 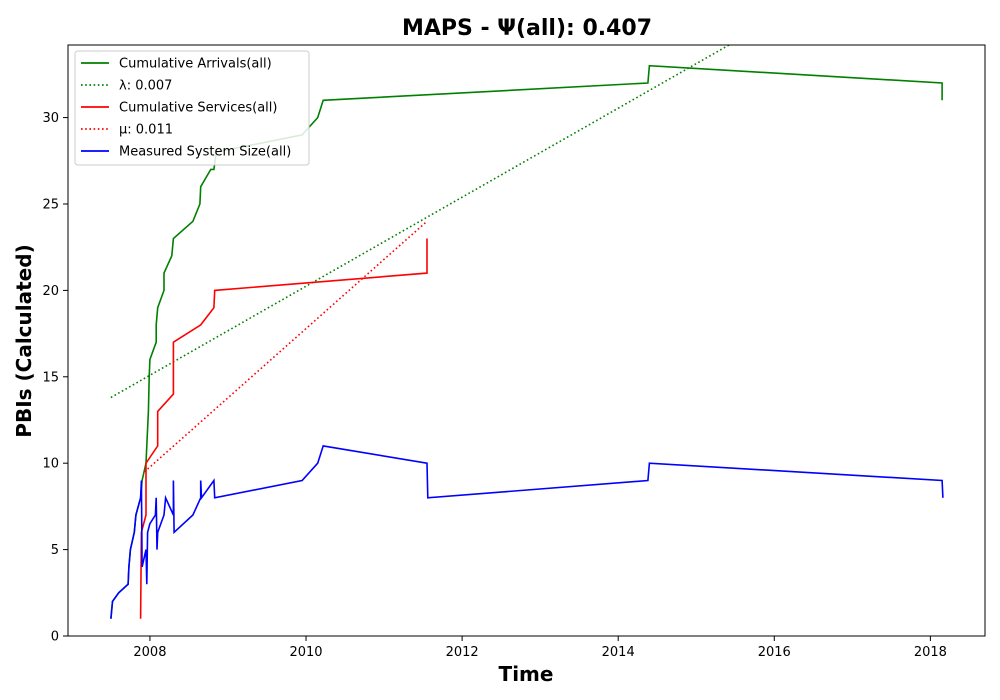 I want to click on chart-title: MAPS - Ψ(all): 0.407, so click(x=527, y=28).